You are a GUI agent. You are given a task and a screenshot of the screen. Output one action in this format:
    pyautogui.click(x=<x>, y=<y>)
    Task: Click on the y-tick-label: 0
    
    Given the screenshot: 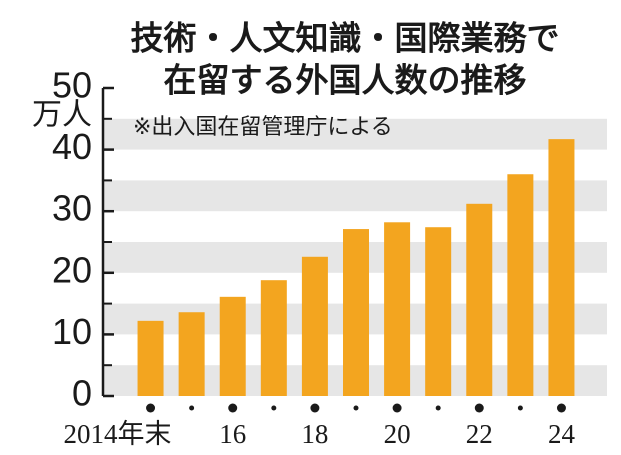 What is the action you would take?
    pyautogui.click(x=82, y=393)
    